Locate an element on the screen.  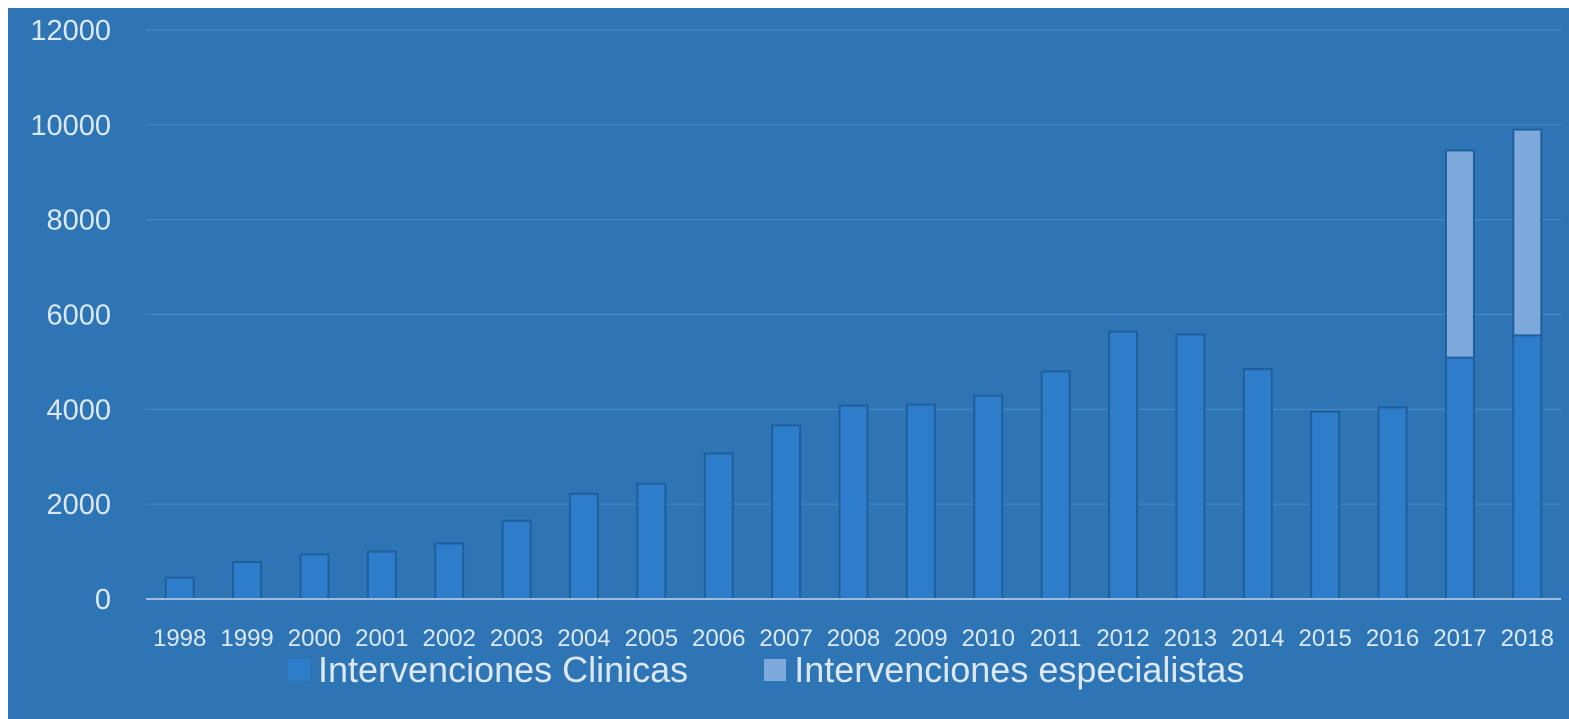
y-axis-ticks: 0 2000 4000 6000 8000 10000 12000 is located at coordinates (70, 315).